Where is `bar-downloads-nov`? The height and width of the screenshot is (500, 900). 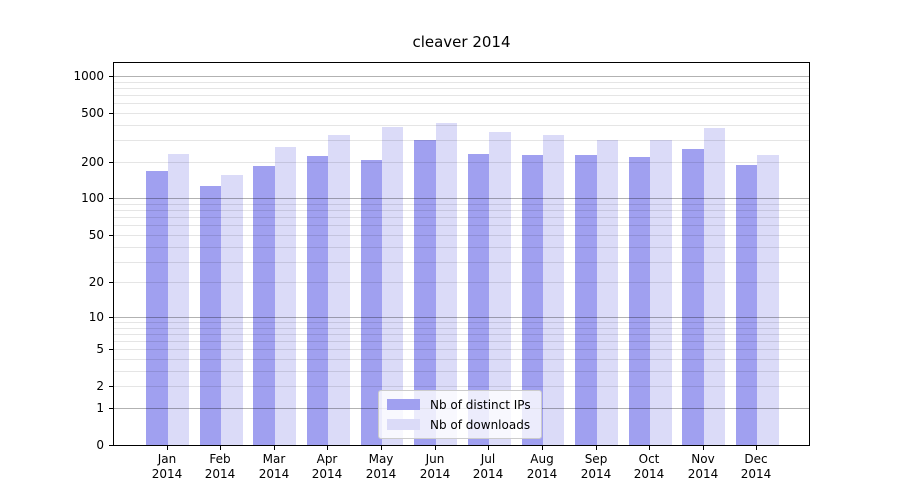 bar-downloads-nov is located at coordinates (714, 286).